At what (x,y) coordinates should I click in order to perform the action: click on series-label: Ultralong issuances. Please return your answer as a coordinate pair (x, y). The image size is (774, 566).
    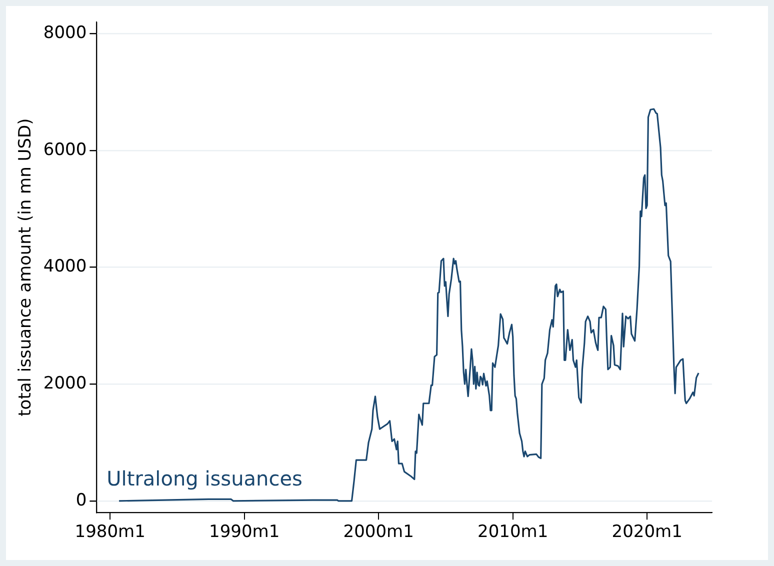
    Looking at the image, I should click on (204, 478).